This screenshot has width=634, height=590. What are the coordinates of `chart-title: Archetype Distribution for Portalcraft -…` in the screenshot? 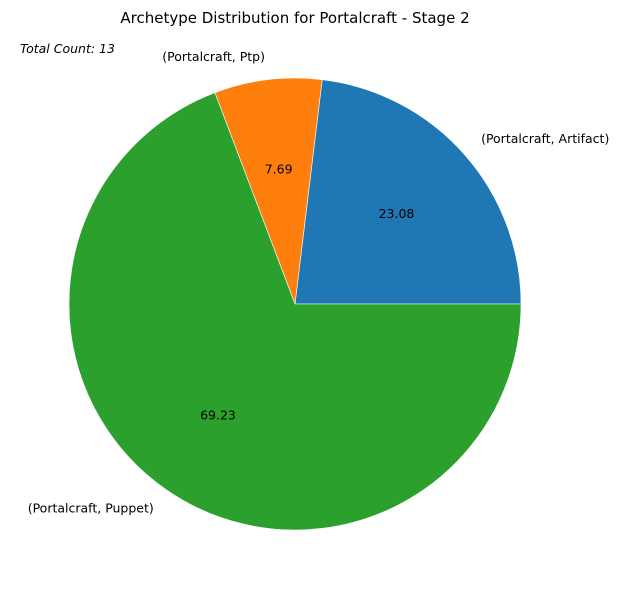 It's located at (294, 18).